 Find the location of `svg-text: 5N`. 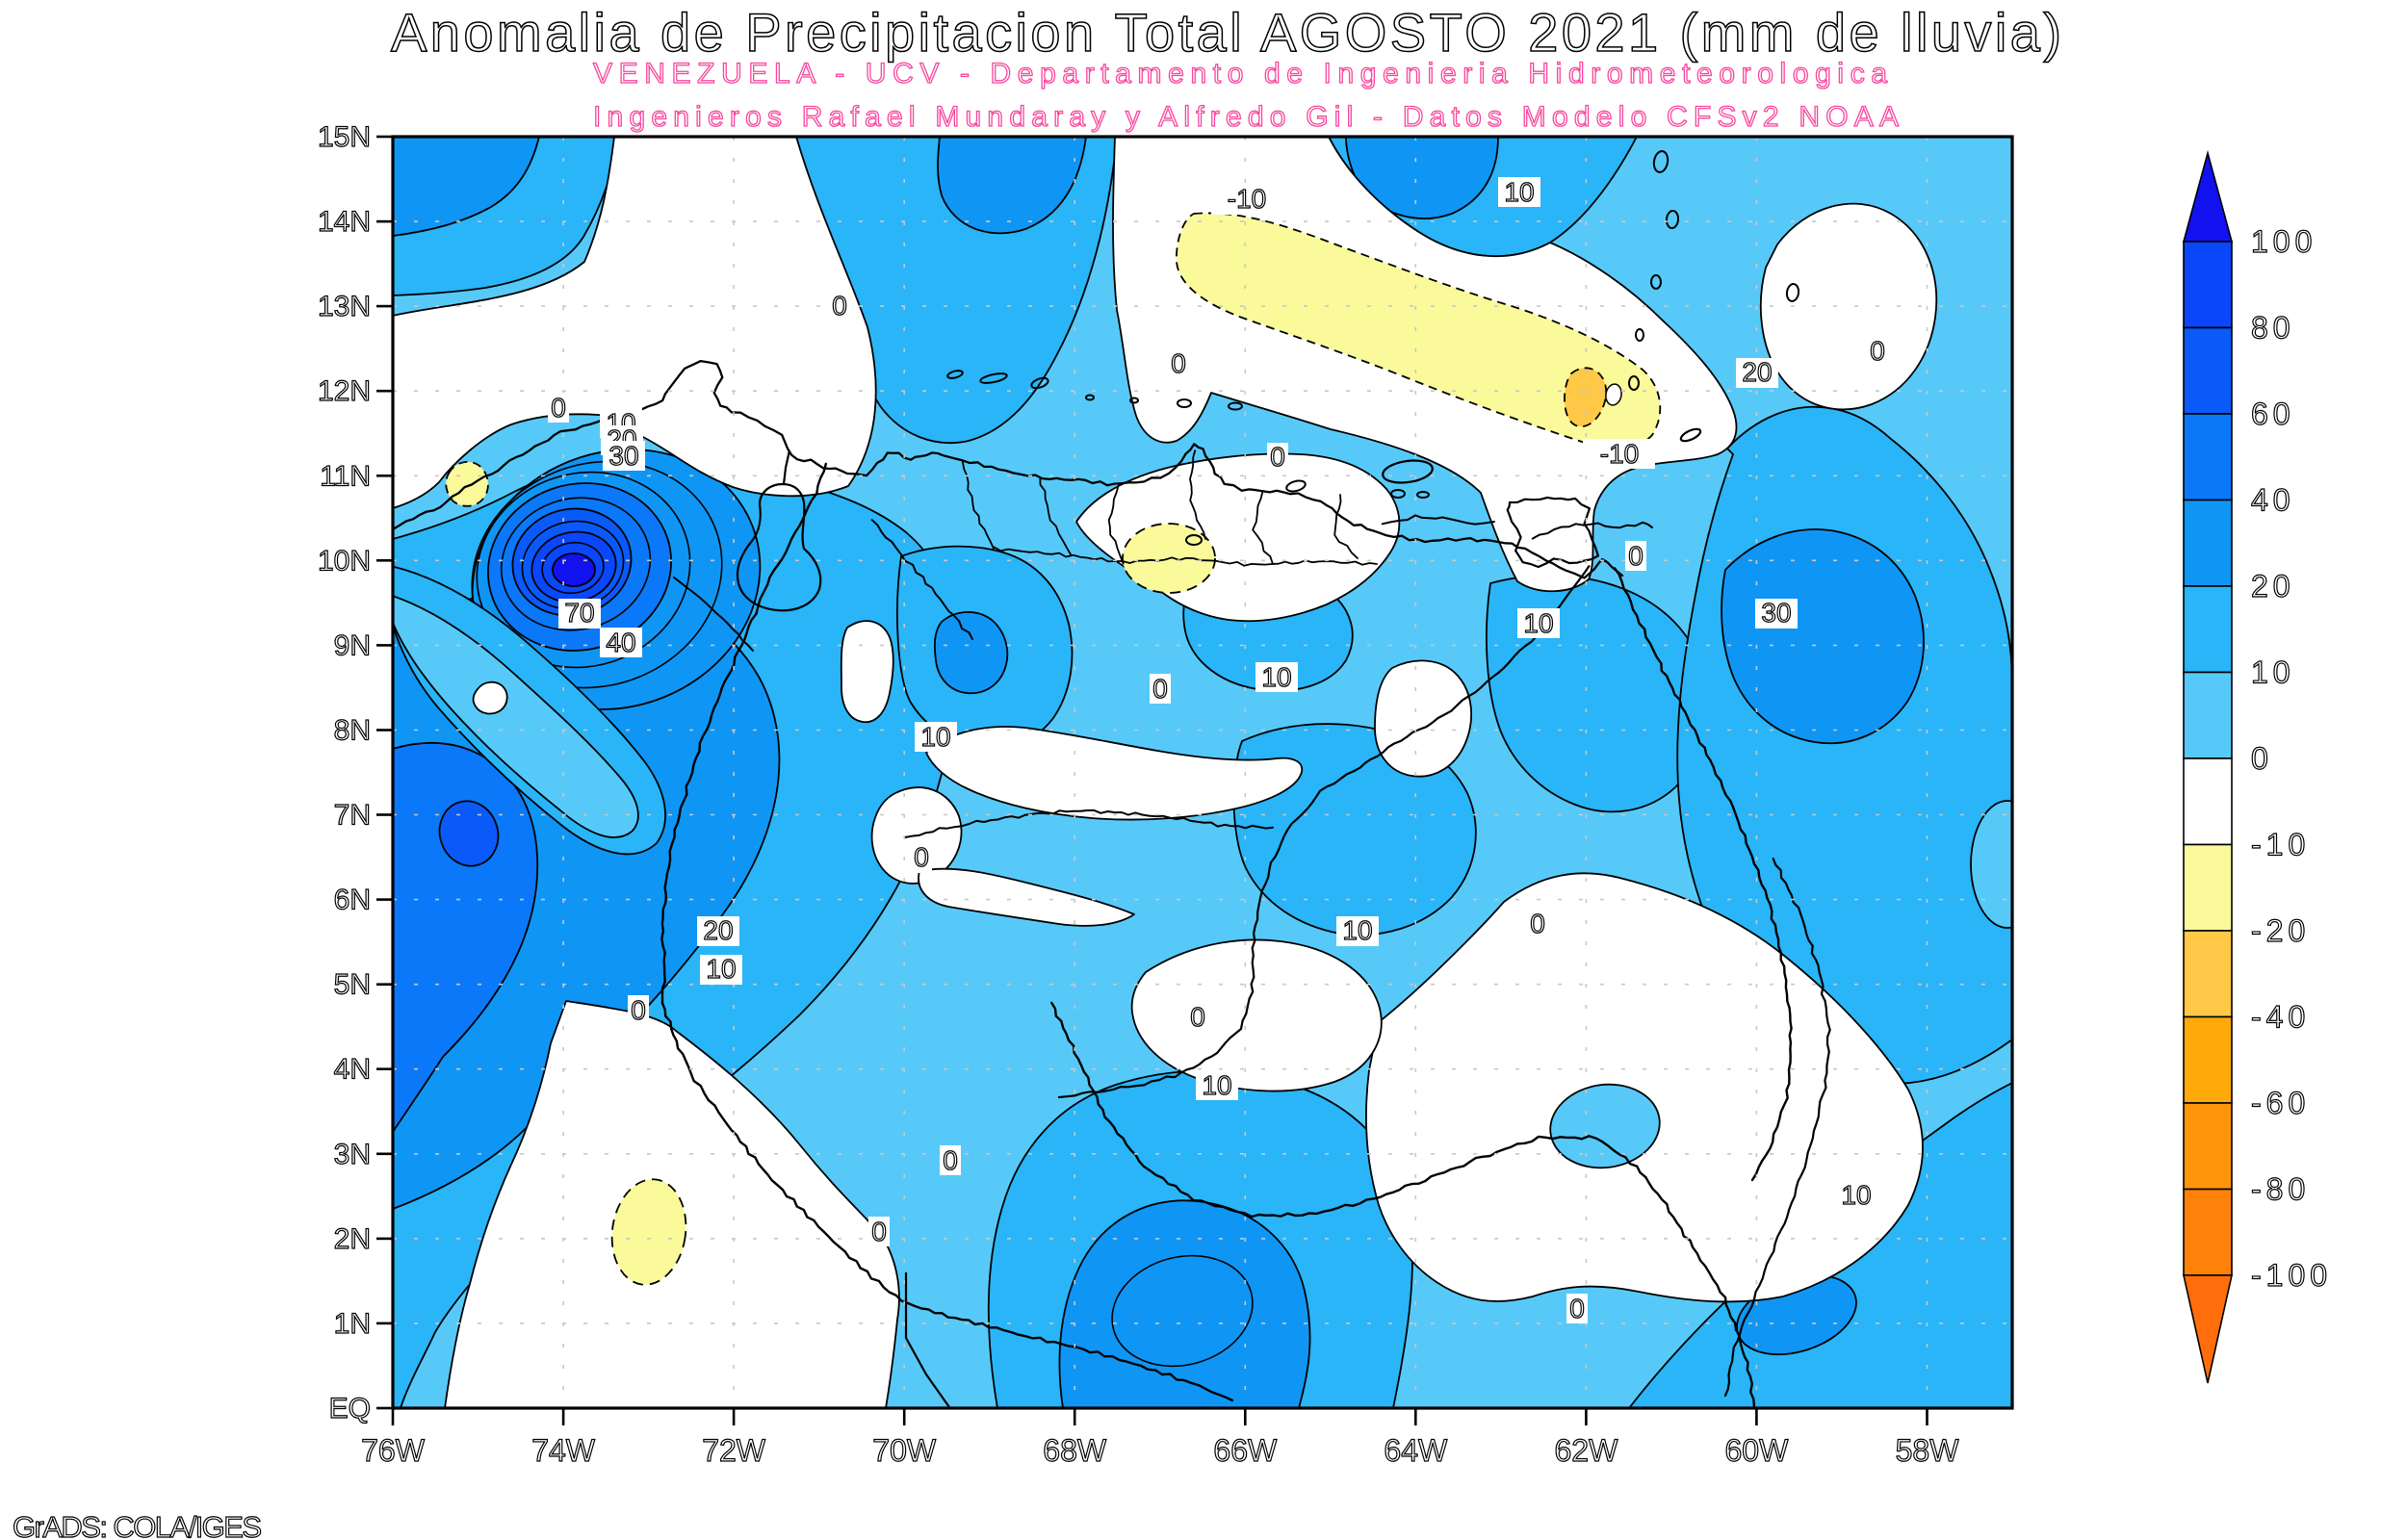

svg-text: 5N is located at coordinates (352, 985).